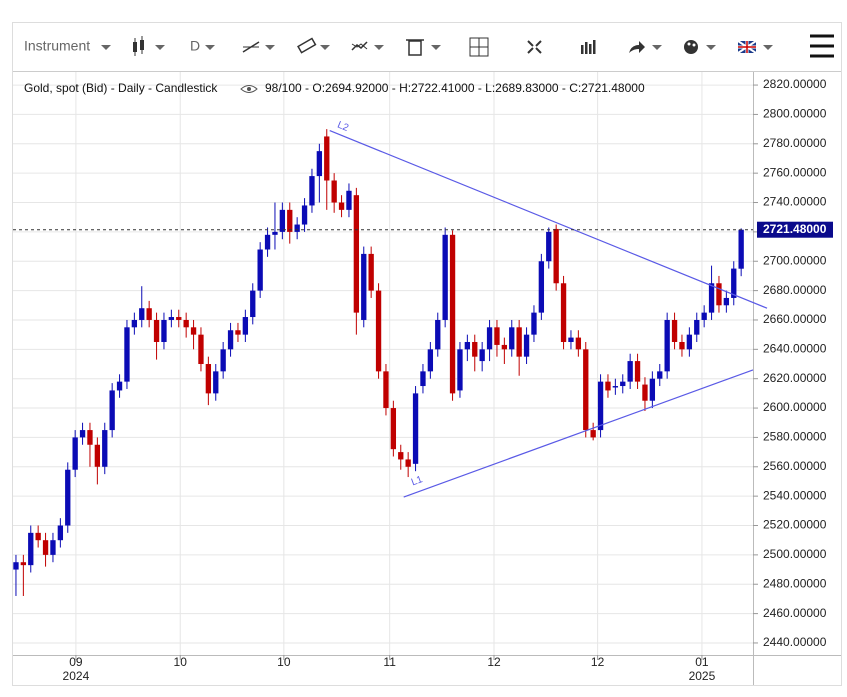  Describe the element at coordinates (795, 202) in the screenshot. I see `y-tick-label: 2740.00000` at that location.